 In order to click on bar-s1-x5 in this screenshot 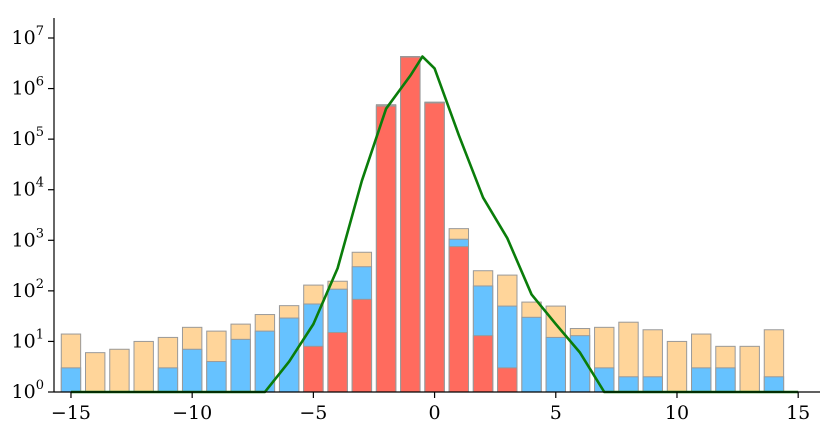, I will do `click(555, 364)`.